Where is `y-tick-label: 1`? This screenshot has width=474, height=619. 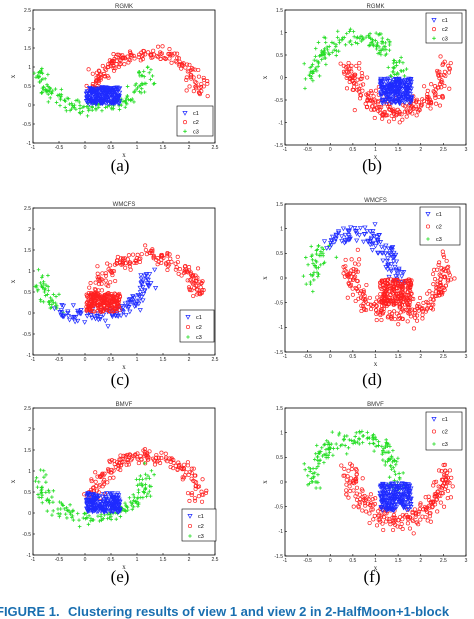 y-tick-label: 1 is located at coordinates (281, 433).